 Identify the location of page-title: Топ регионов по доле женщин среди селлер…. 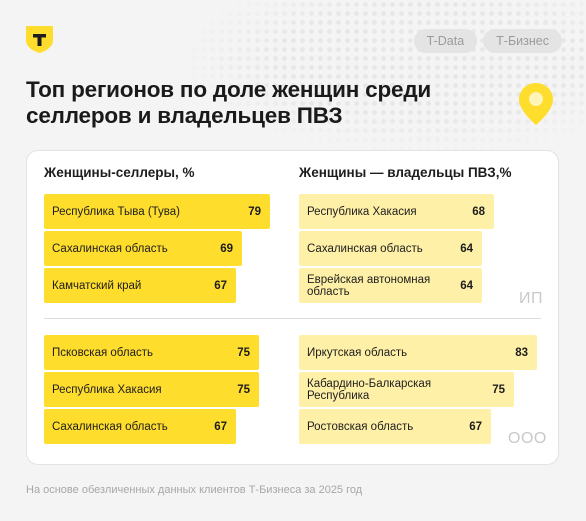
(229, 102).